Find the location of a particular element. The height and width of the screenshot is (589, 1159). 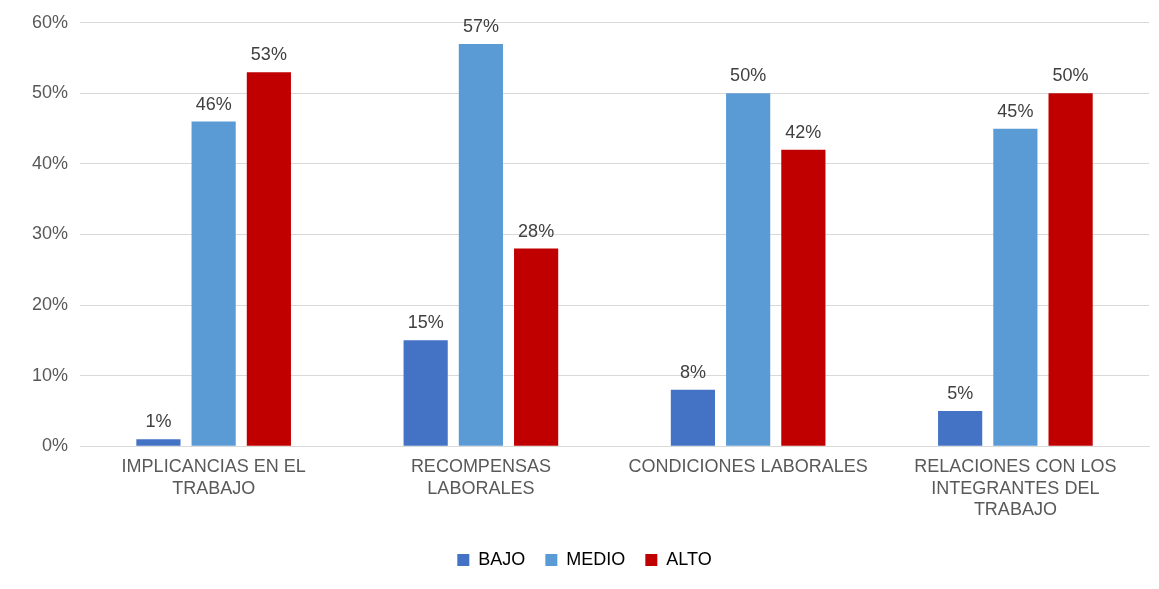

data-label: 15% is located at coordinates (425, 322).